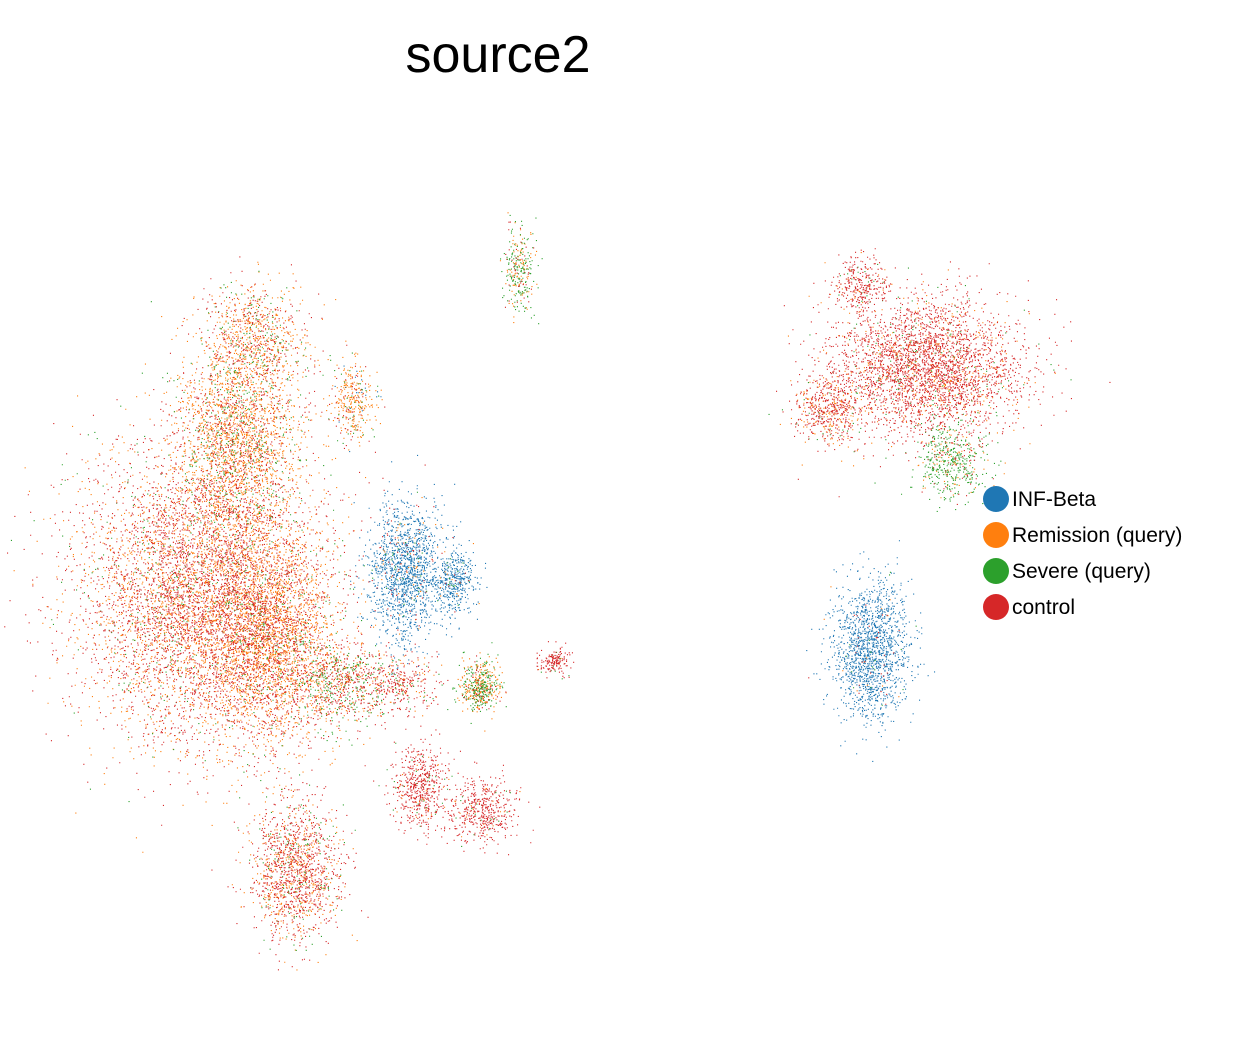  Describe the element at coordinates (1097, 535) in the screenshot. I see `legend-label-remission-query: Remission (query)` at that location.